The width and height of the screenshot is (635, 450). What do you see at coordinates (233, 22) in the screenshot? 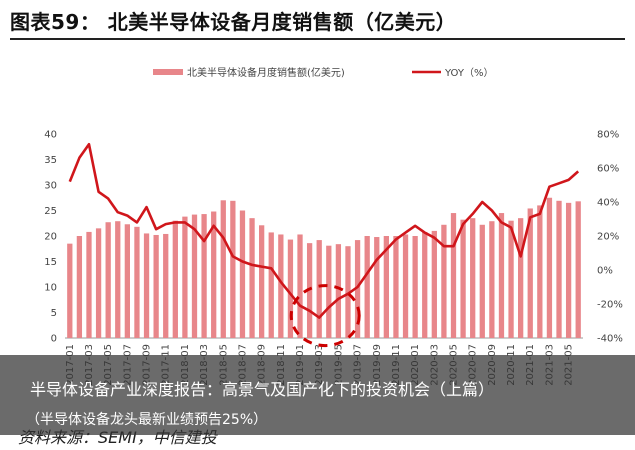
I see `chart-title: 图表59： 北美半导体设备月度销售额（亿美元）` at bounding box center [233, 22].